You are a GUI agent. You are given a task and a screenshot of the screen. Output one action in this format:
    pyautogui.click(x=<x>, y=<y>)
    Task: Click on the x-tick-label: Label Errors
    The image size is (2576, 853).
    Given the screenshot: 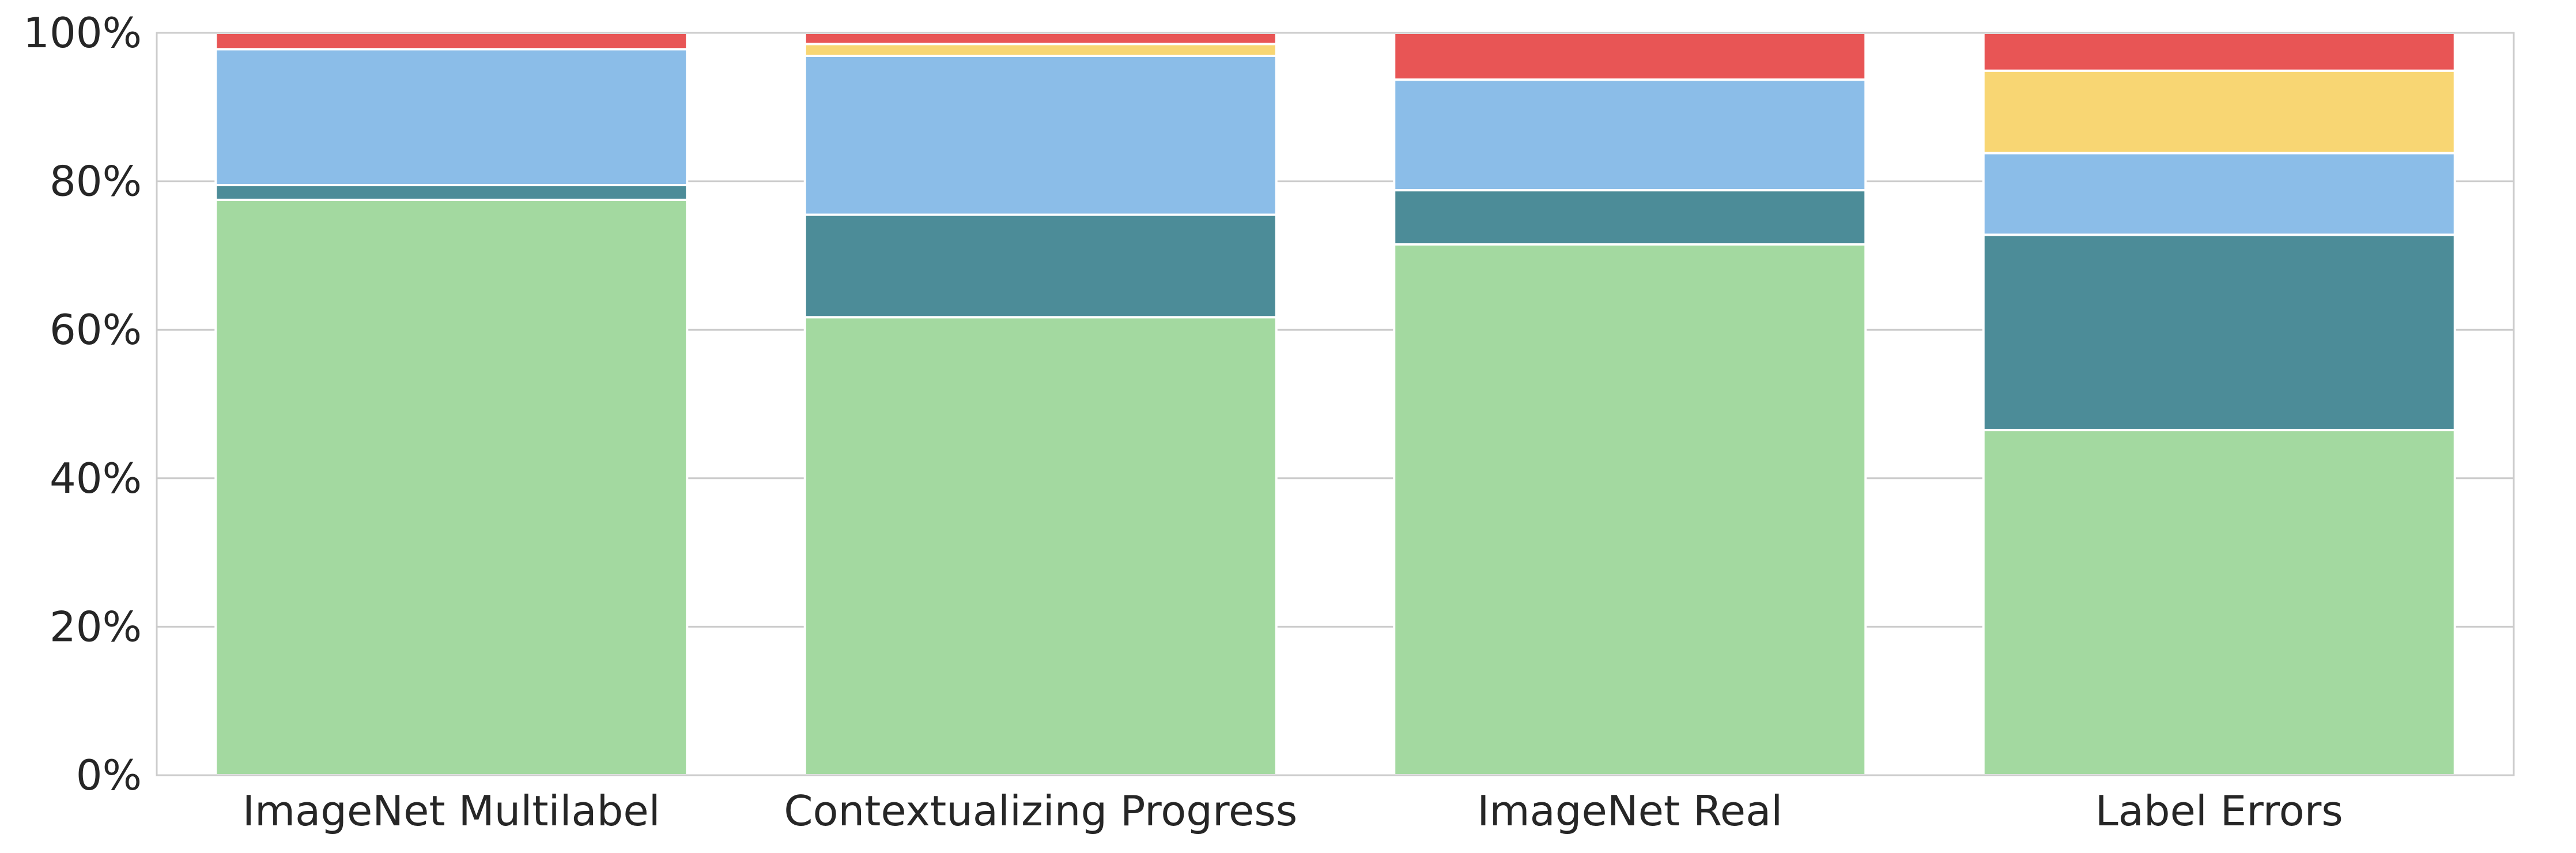 What is the action you would take?
    pyautogui.click(x=2219, y=811)
    